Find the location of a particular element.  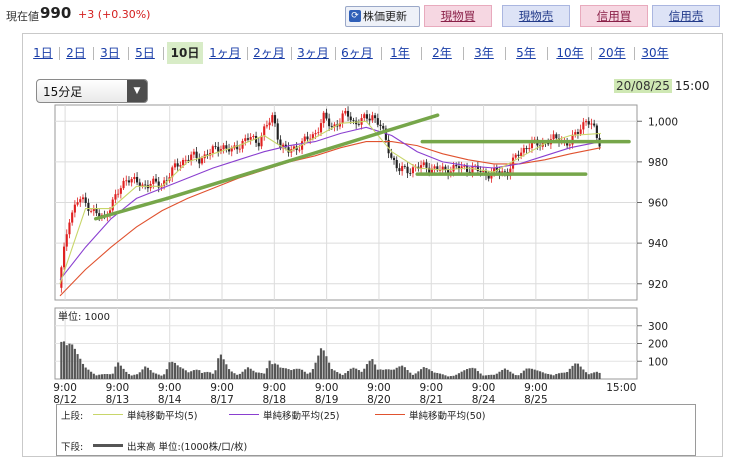

range-10d: 10日 is located at coordinates (185, 53).